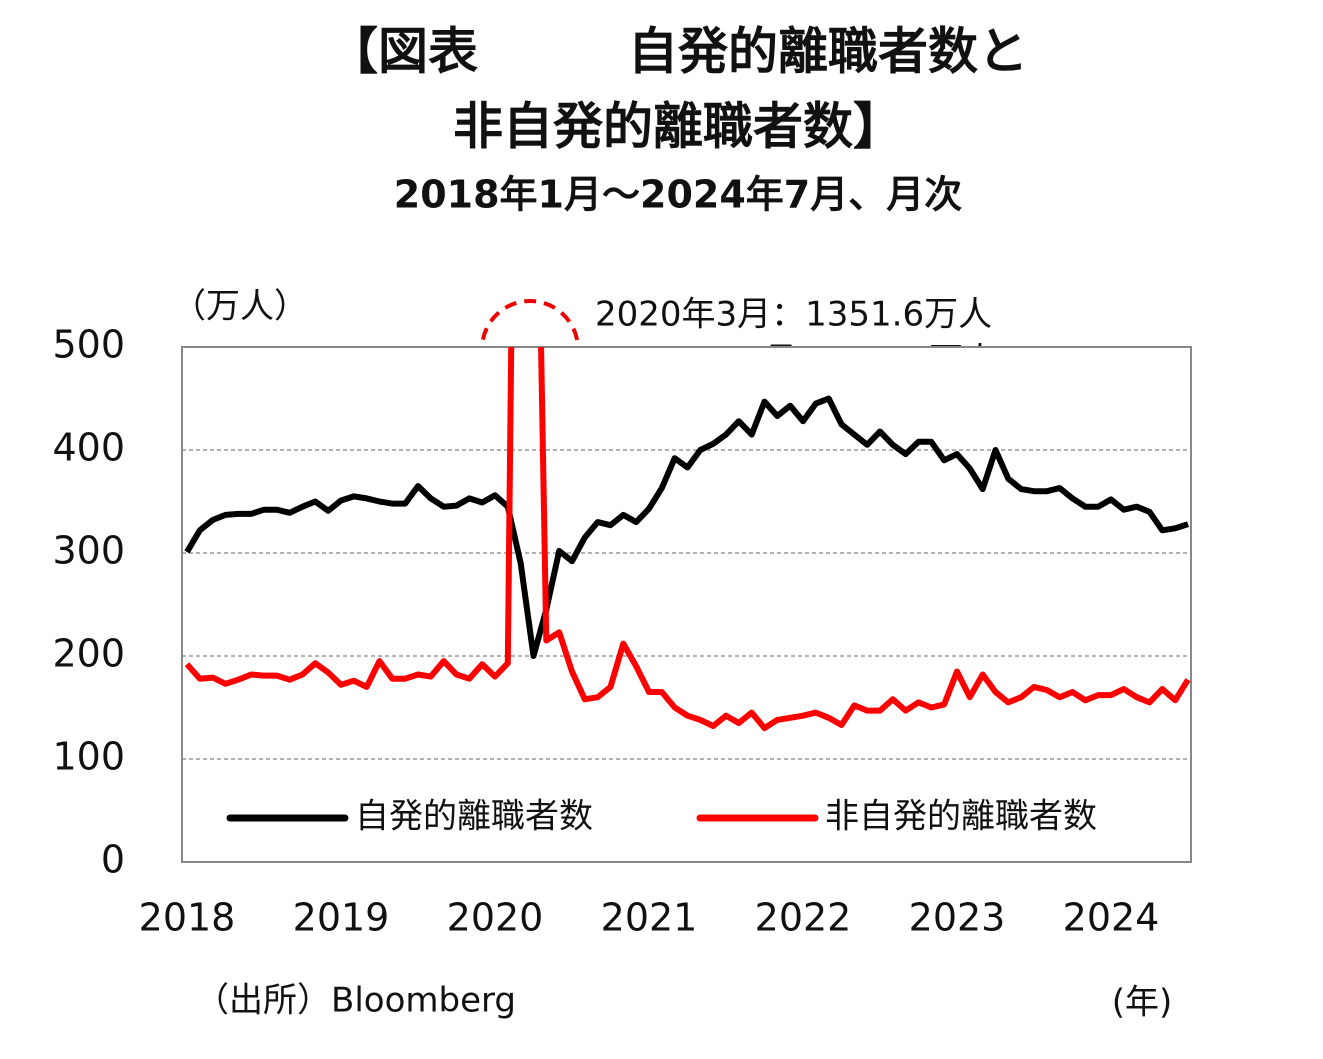  I want to click on chart-title: 【図表 自発的離職者数と, so click(678, 52).